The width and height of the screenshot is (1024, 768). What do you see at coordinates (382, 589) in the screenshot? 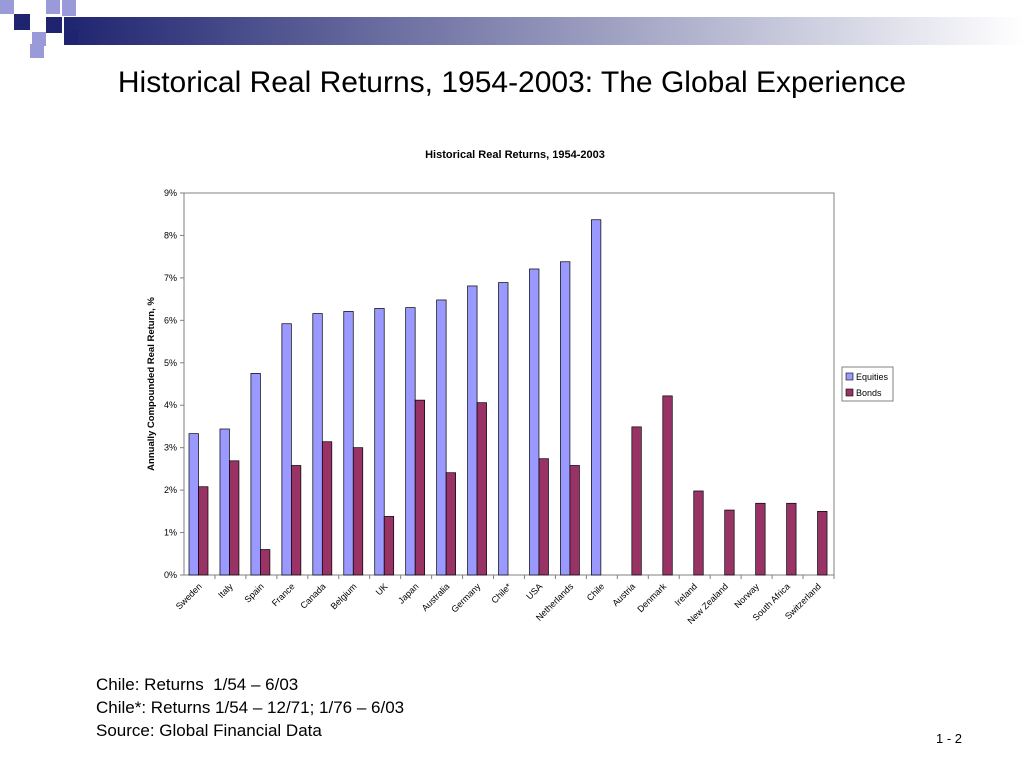
I see `x-tick-label: UK` at bounding box center [382, 589].